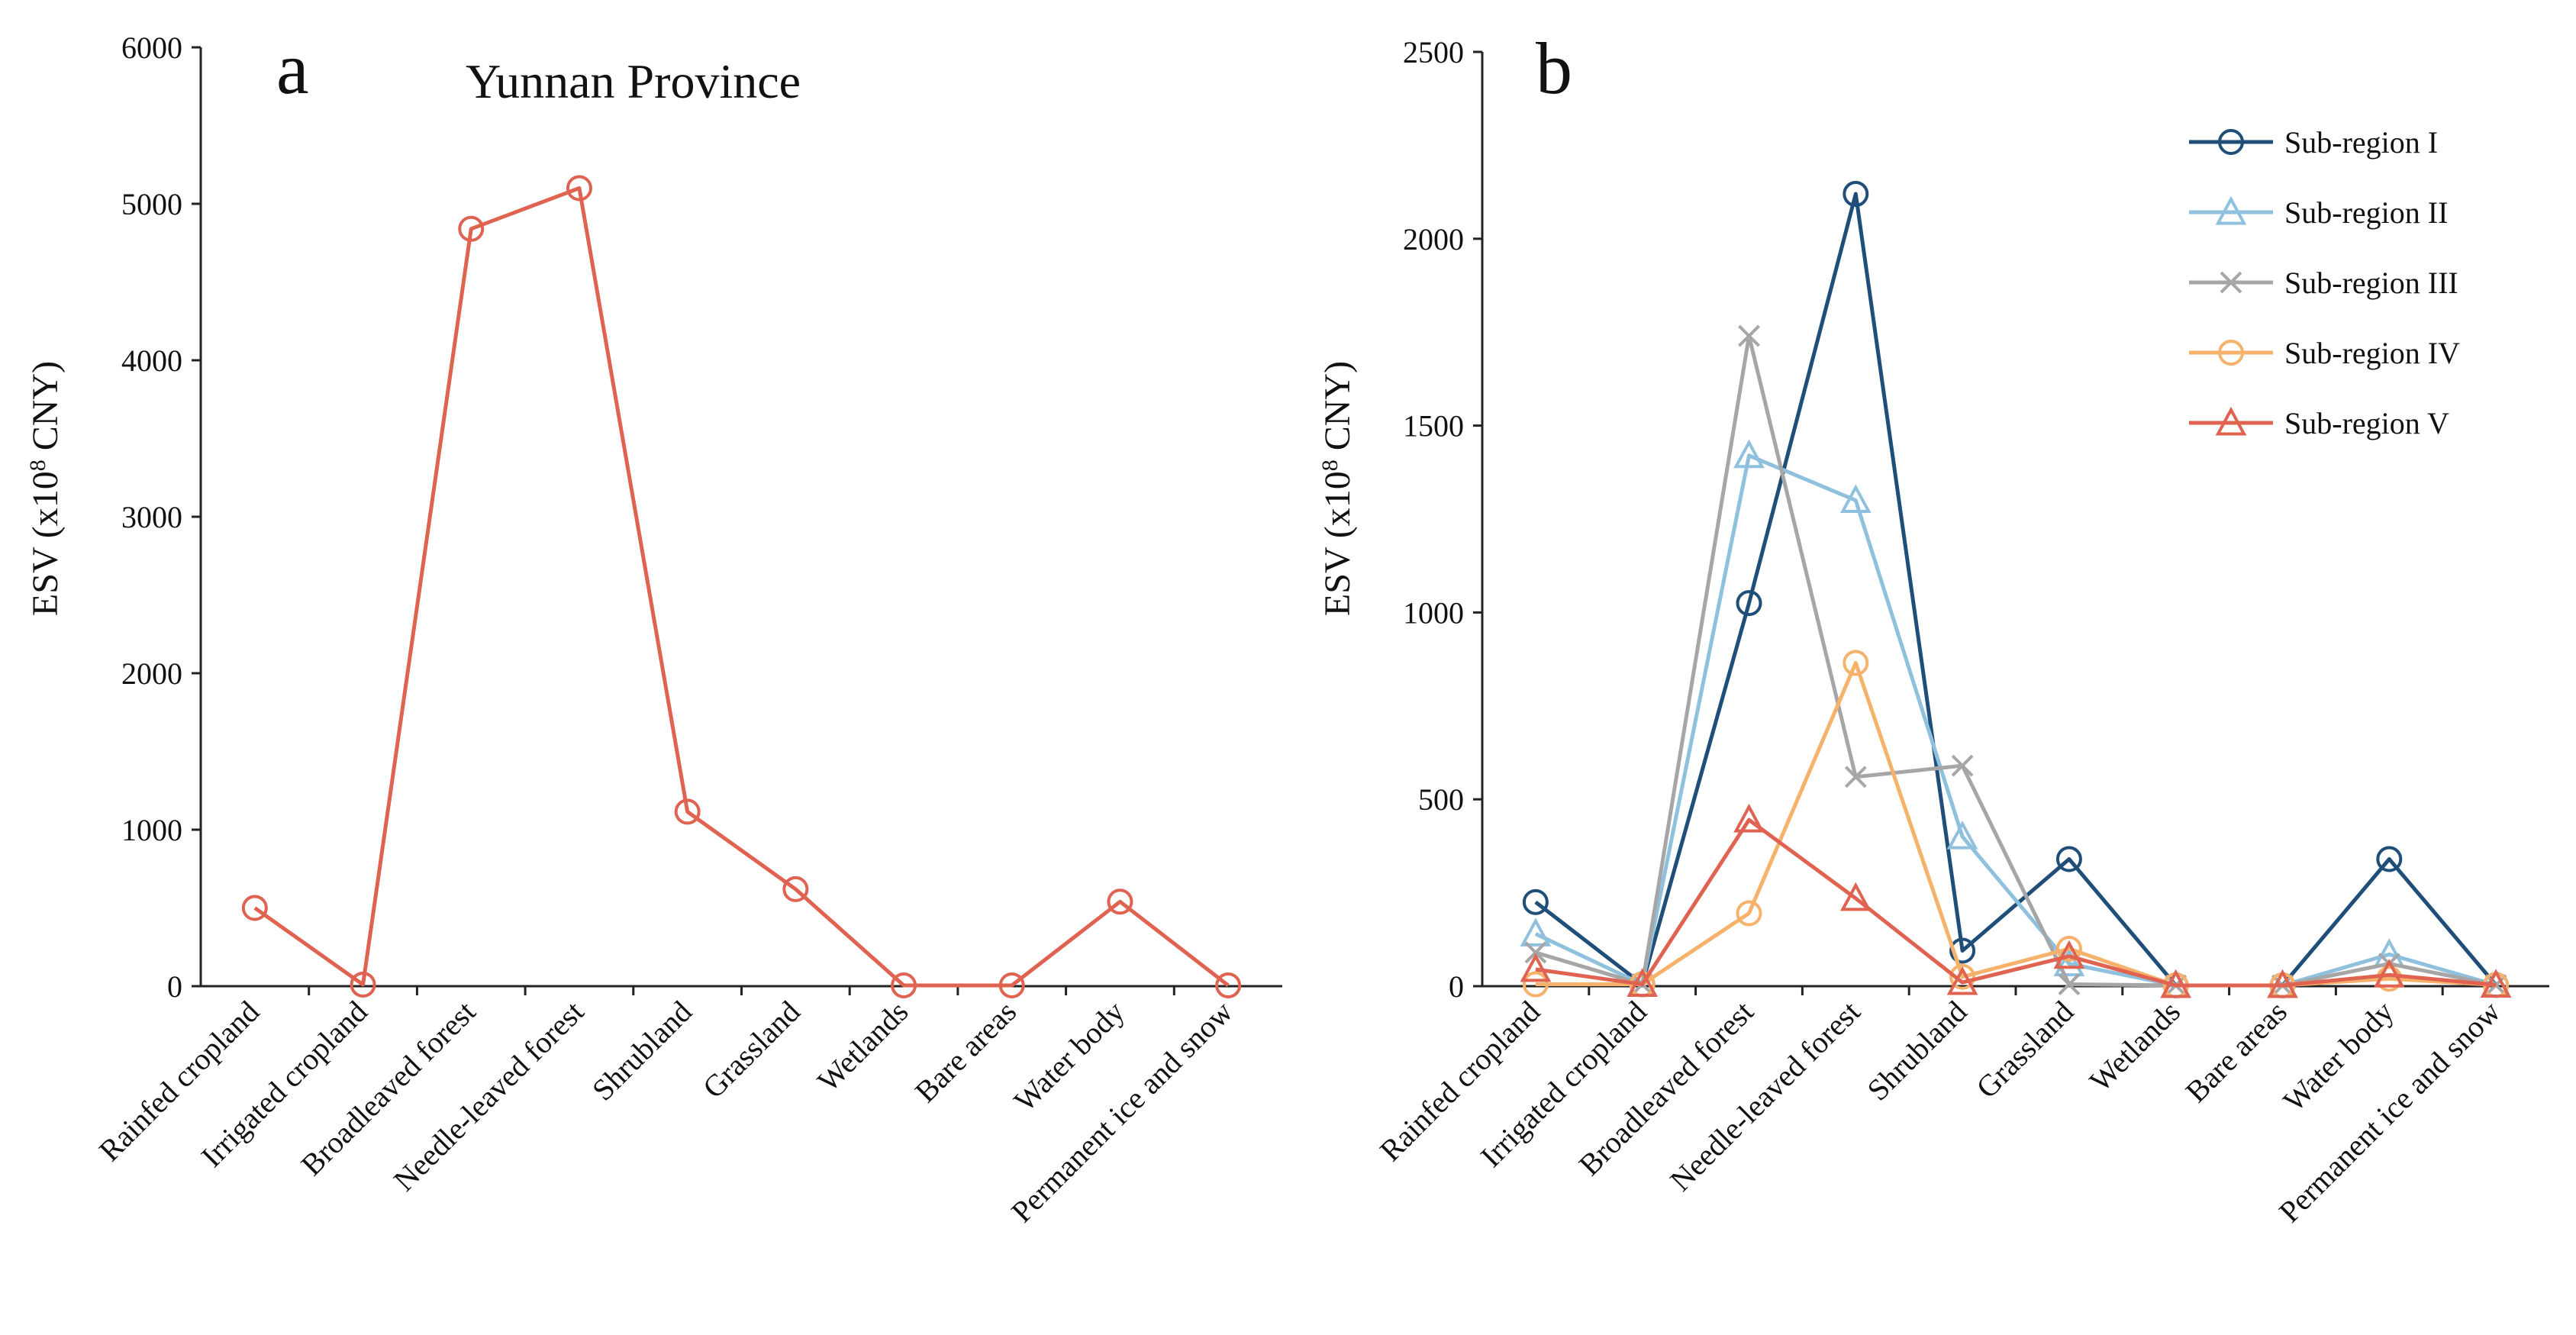 This screenshot has height=1335, width=2576. What do you see at coordinates (1554, 68) in the screenshot?
I see `panel-b-letter: b` at bounding box center [1554, 68].